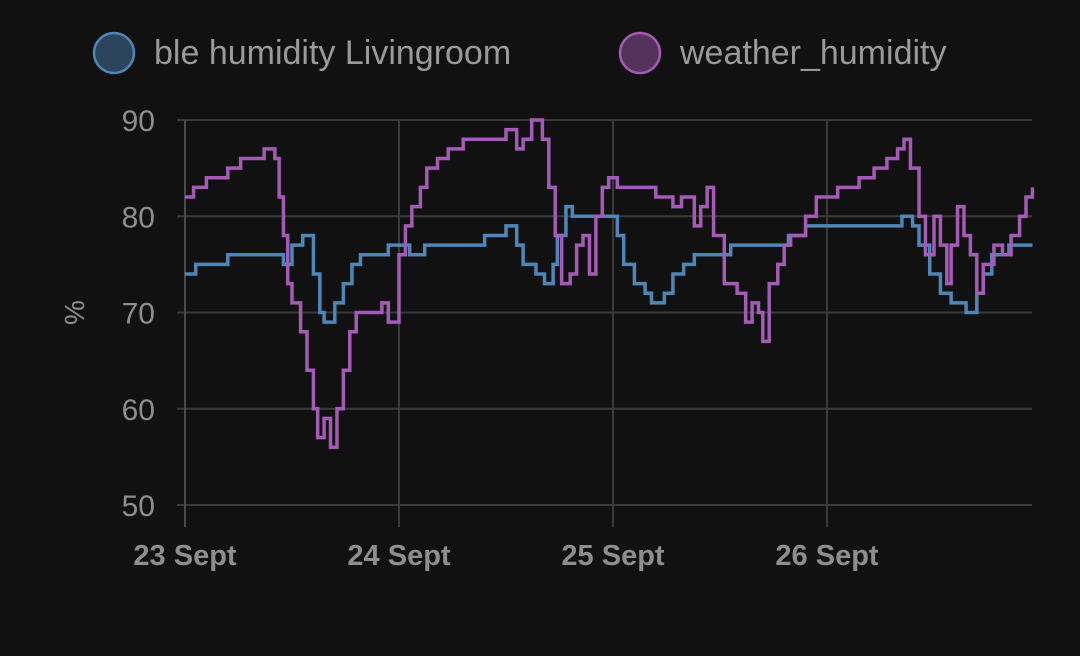  Describe the element at coordinates (826, 556) in the screenshot. I see `x-tick-label: 26 Sept` at that location.